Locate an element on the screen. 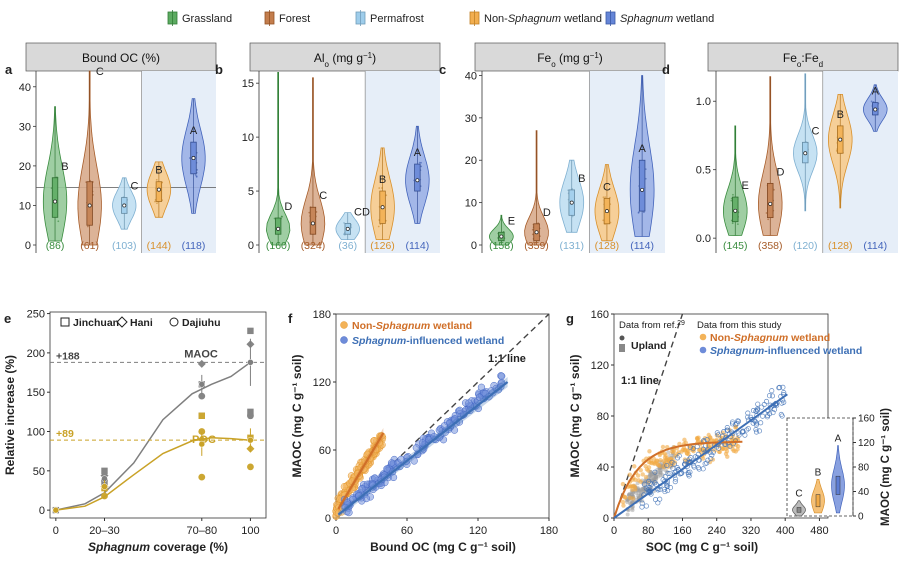  label-part: wetland is located at coordinates (809, 338).